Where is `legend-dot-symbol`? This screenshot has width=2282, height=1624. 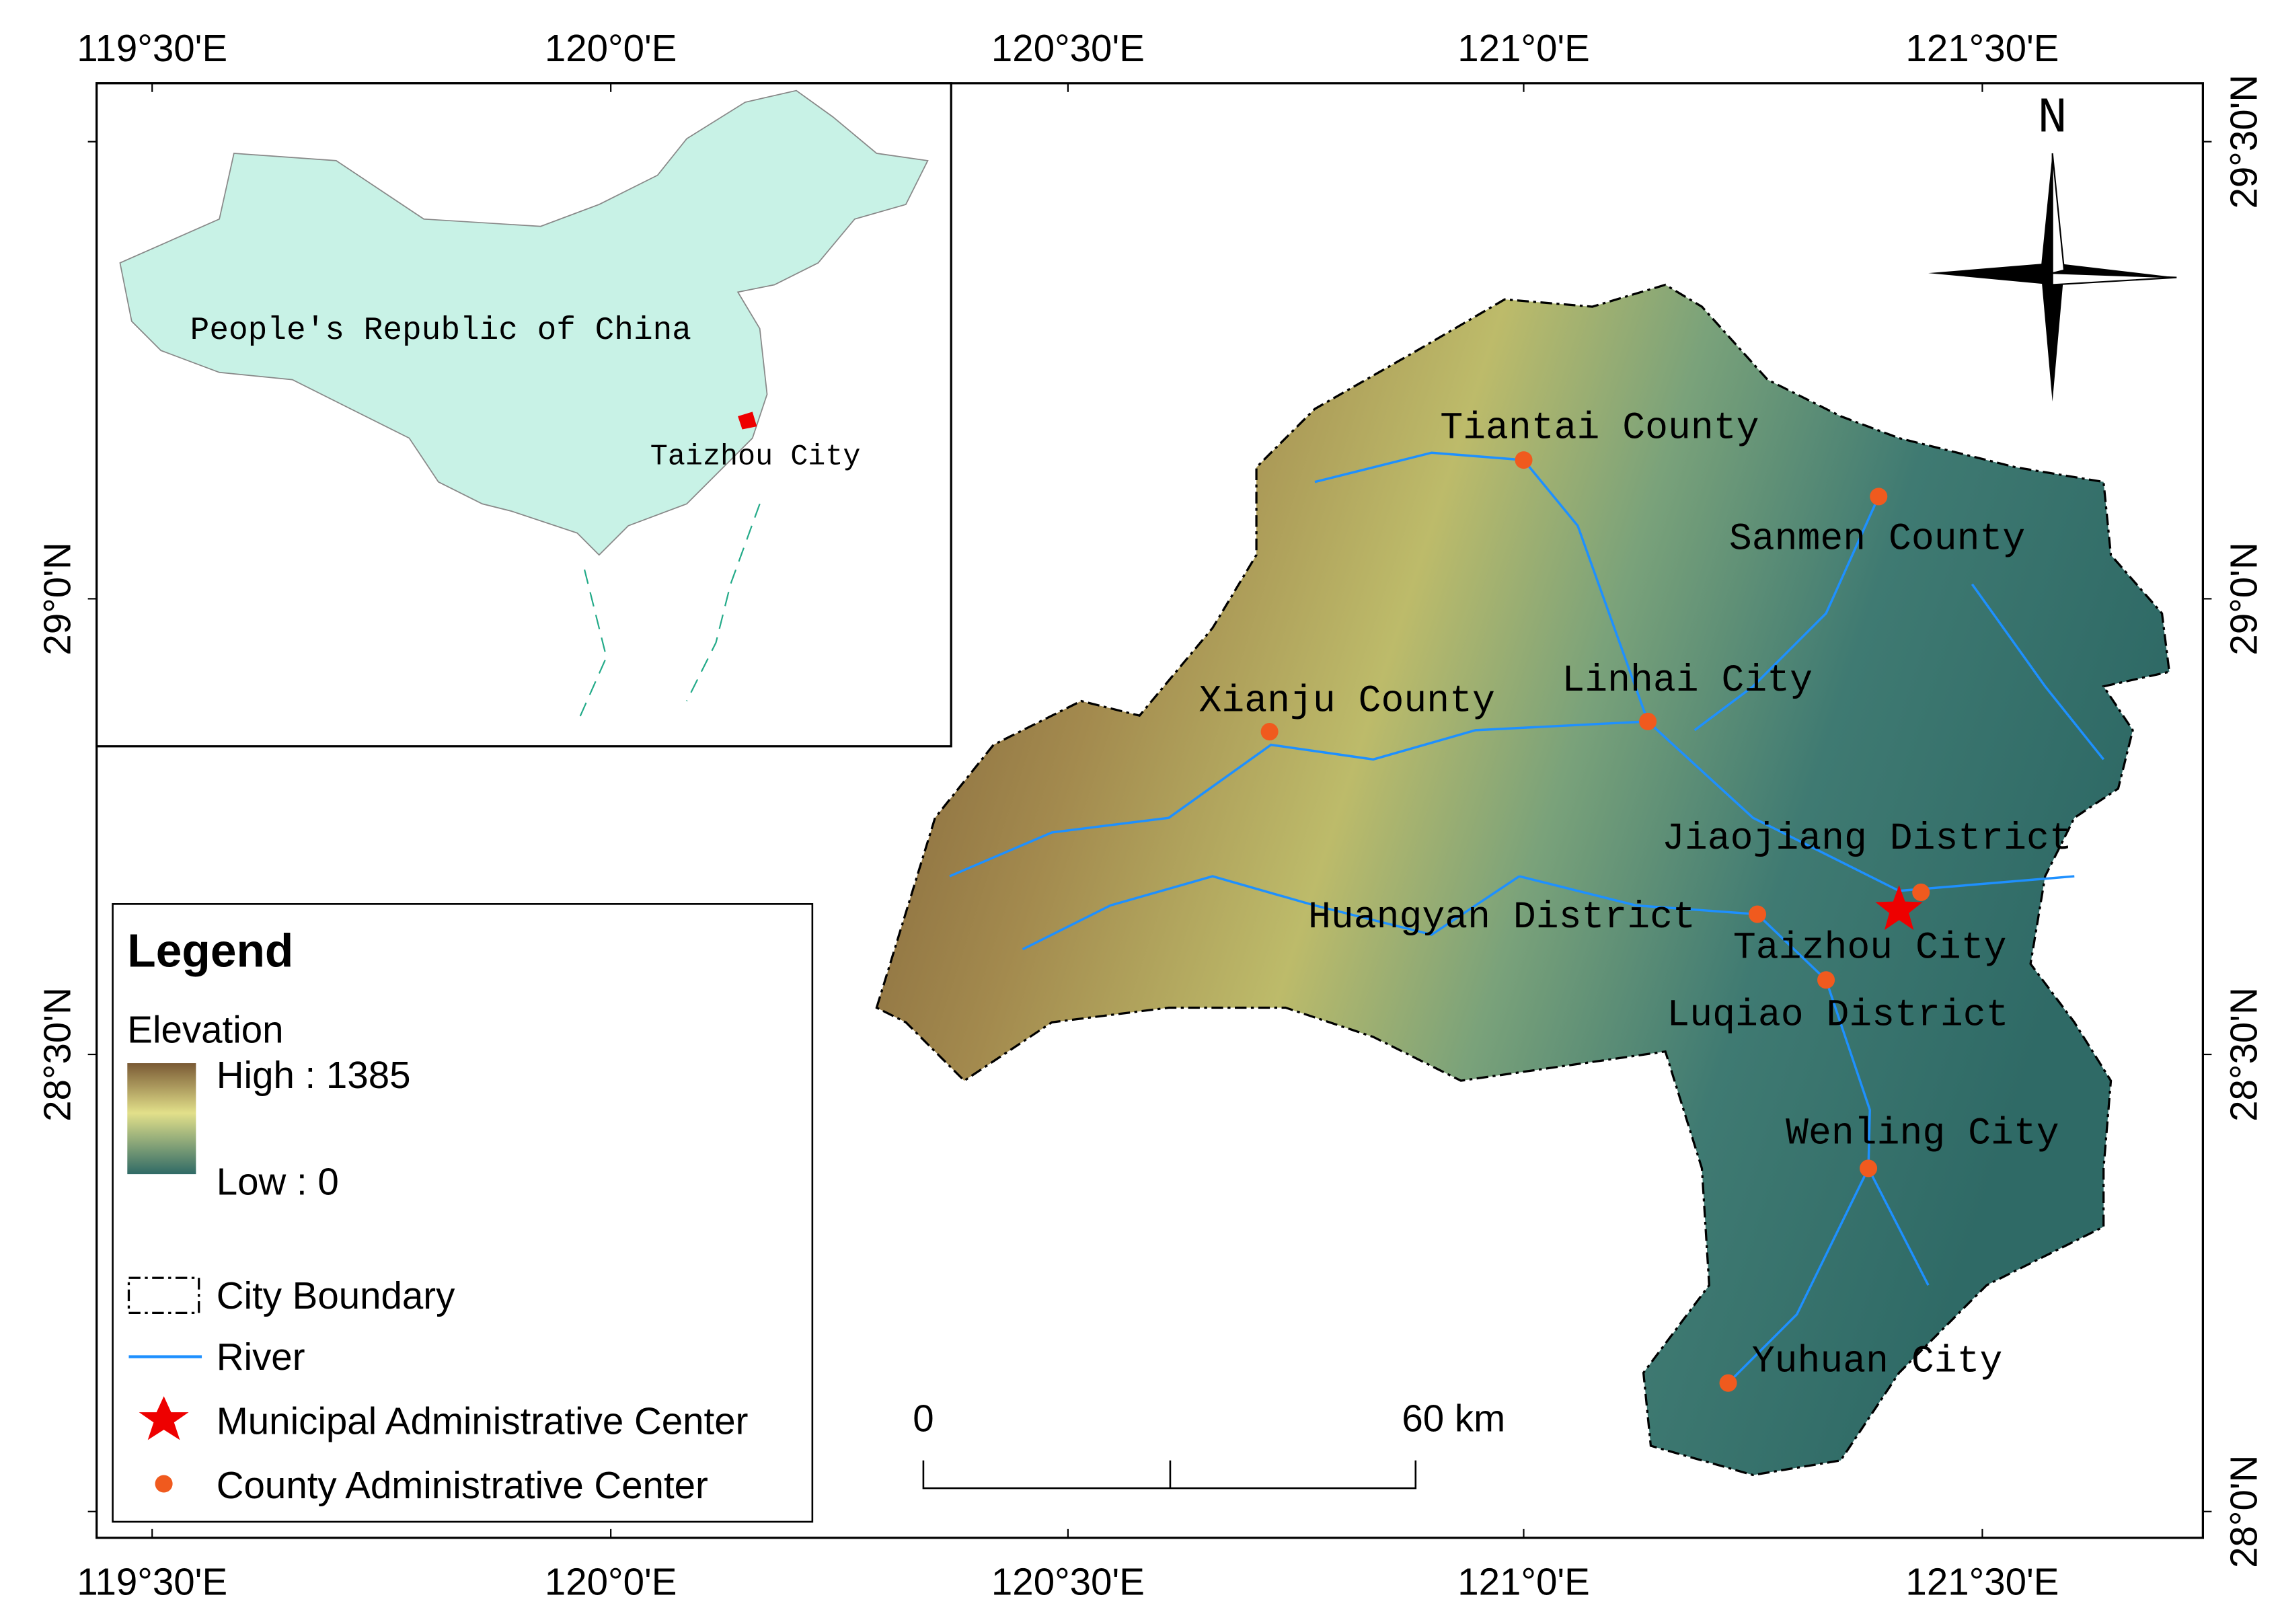
legend-dot-symbol is located at coordinates (164, 1484).